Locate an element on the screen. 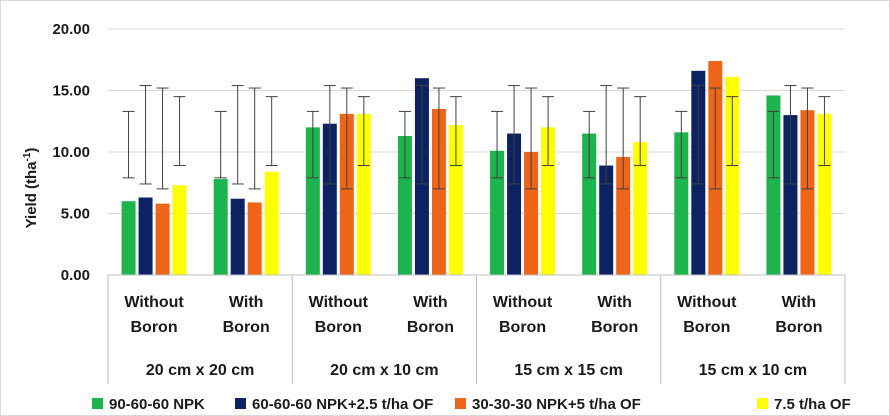 The image size is (890, 416). y-tick-label: 5.00 is located at coordinates (75, 214).